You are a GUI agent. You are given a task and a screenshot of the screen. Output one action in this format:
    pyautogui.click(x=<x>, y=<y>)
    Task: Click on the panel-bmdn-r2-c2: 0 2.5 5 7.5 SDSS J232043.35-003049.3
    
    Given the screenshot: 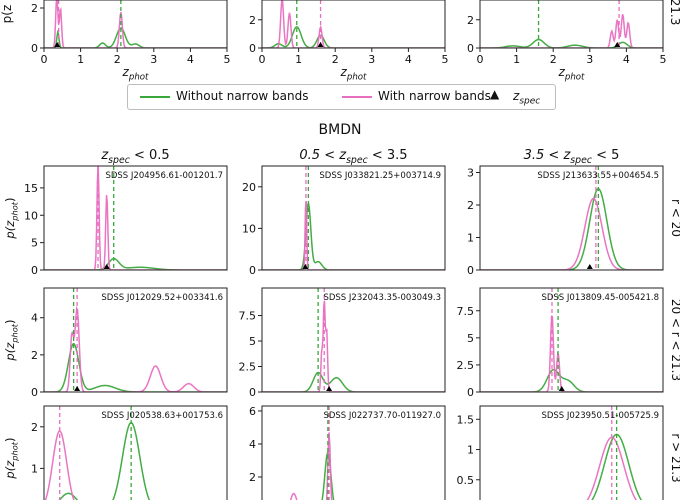 What is the action you would take?
    pyautogui.click(x=342, y=343)
    